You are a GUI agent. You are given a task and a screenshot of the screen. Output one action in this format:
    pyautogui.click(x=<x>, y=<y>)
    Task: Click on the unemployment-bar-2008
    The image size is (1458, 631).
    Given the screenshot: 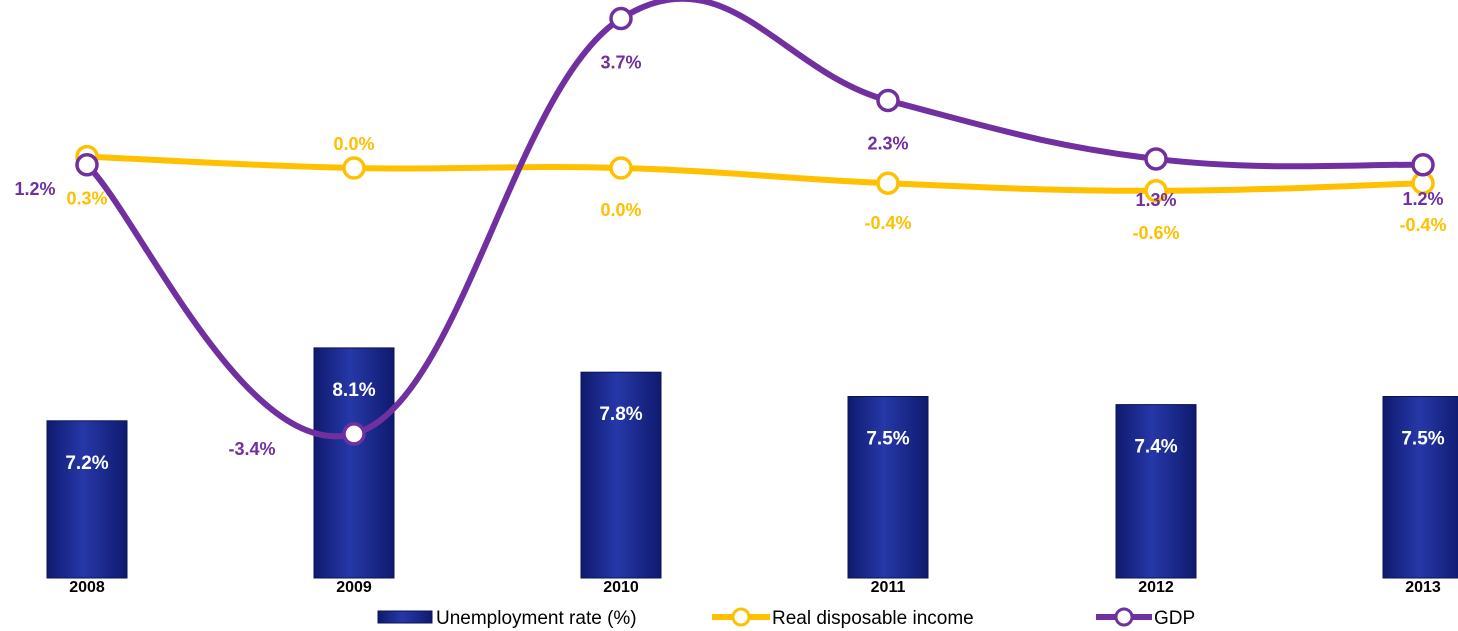 What is the action you would take?
    pyautogui.click(x=87, y=499)
    